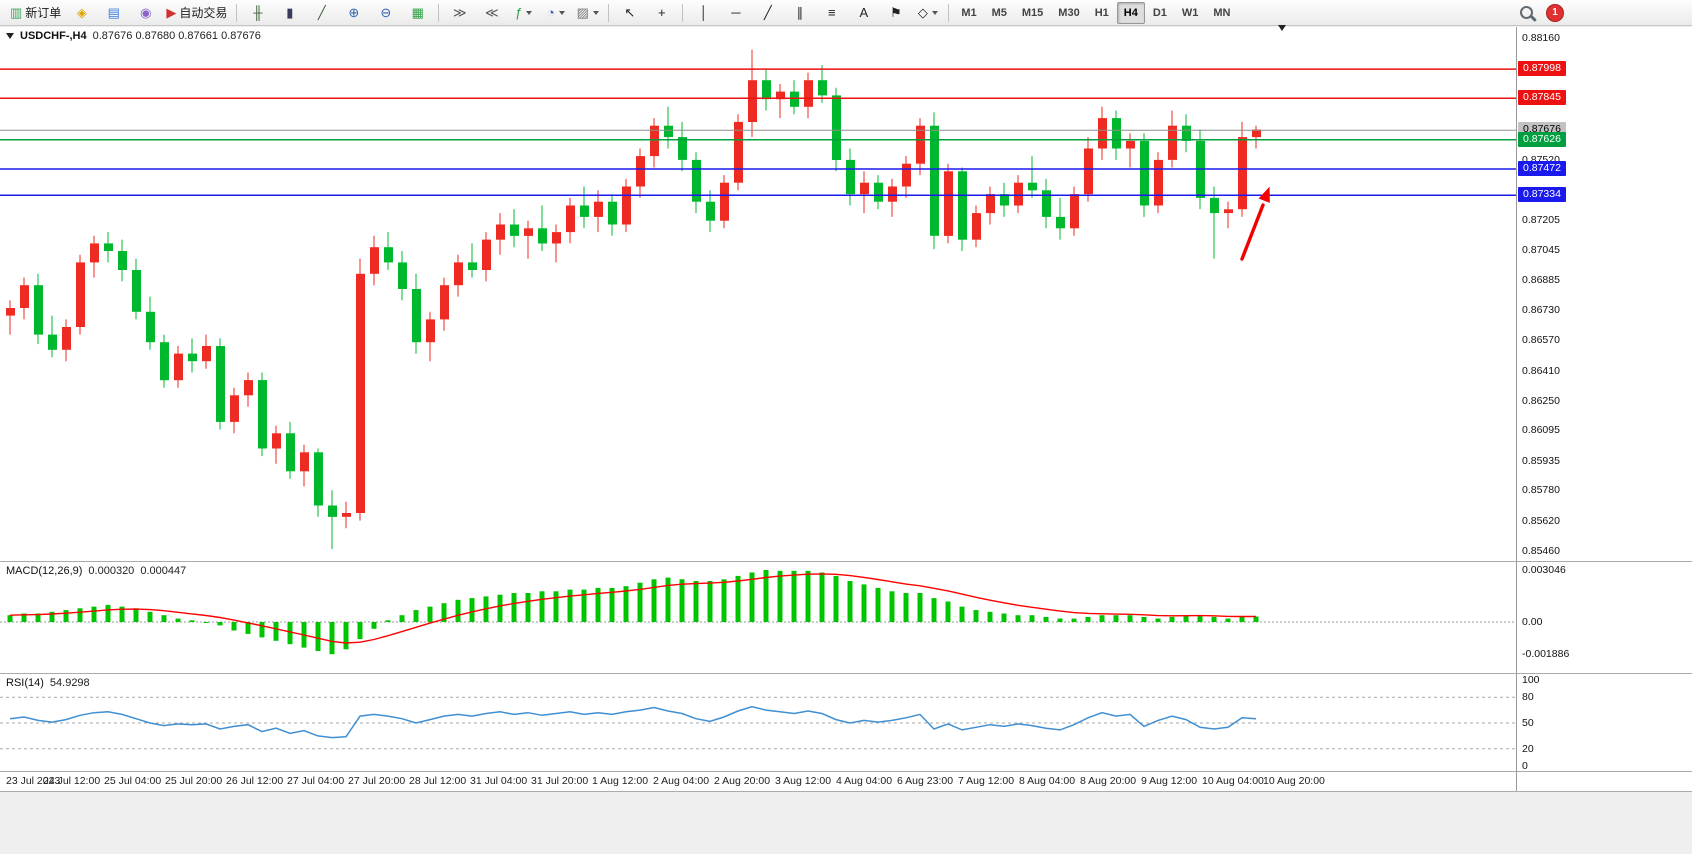 This screenshot has height=854, width=1692. Describe the element at coordinates (1541, 551) in the screenshot. I see `price-scale-label: 0.85460` at that location.